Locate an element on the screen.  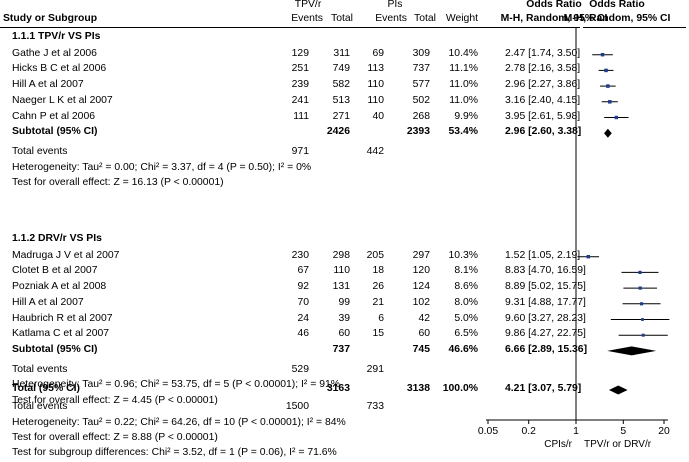
total2-header: Total is located at coordinates (425, 18).